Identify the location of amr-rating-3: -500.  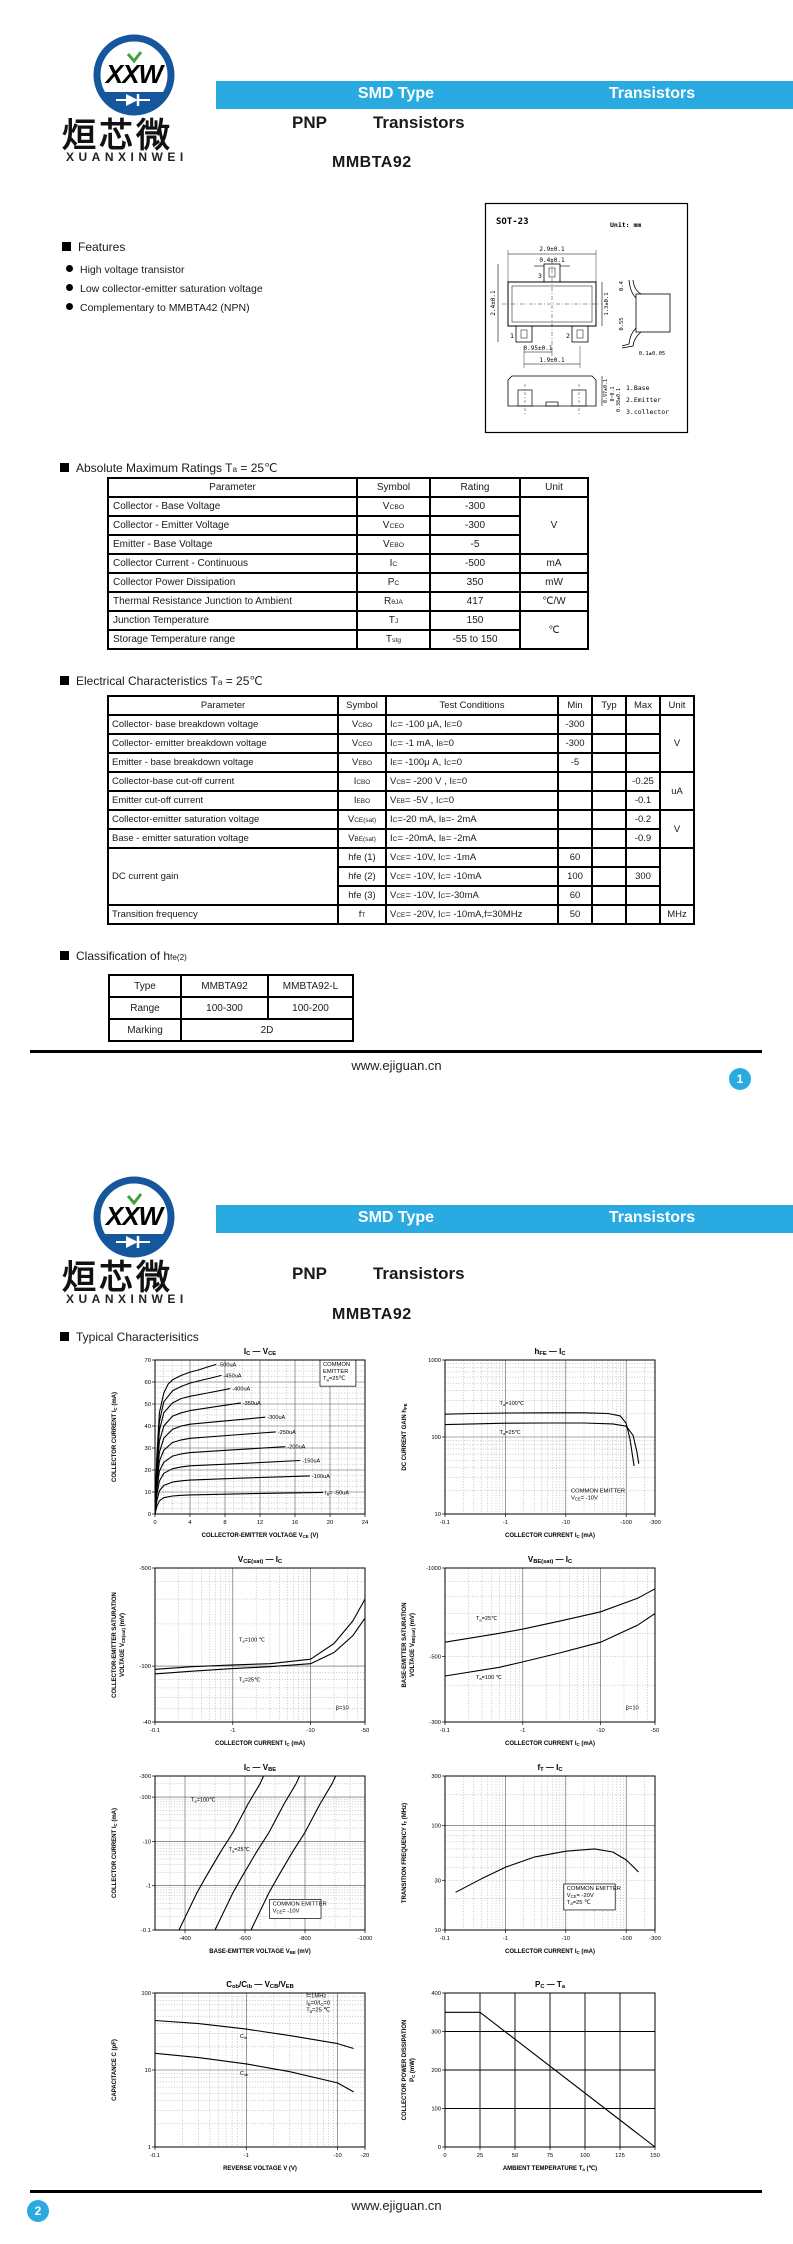
(475, 563).